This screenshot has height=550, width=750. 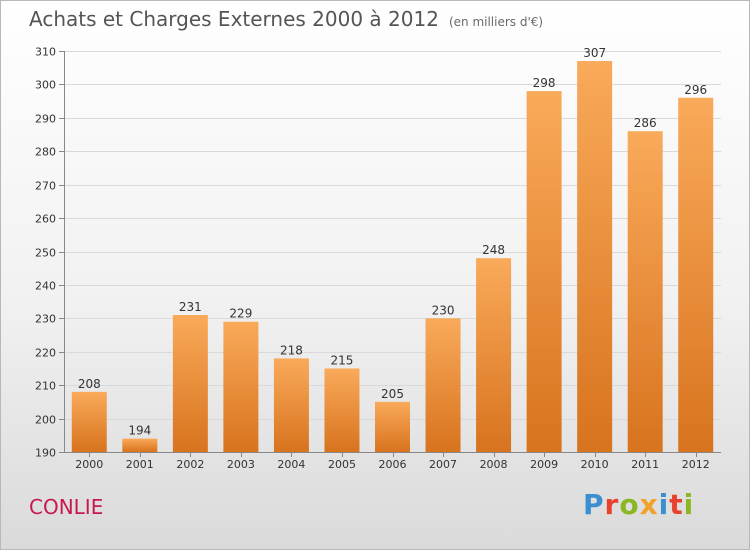 What do you see at coordinates (45, 420) in the screenshot?
I see `y-tick-label-200: 200` at bounding box center [45, 420].